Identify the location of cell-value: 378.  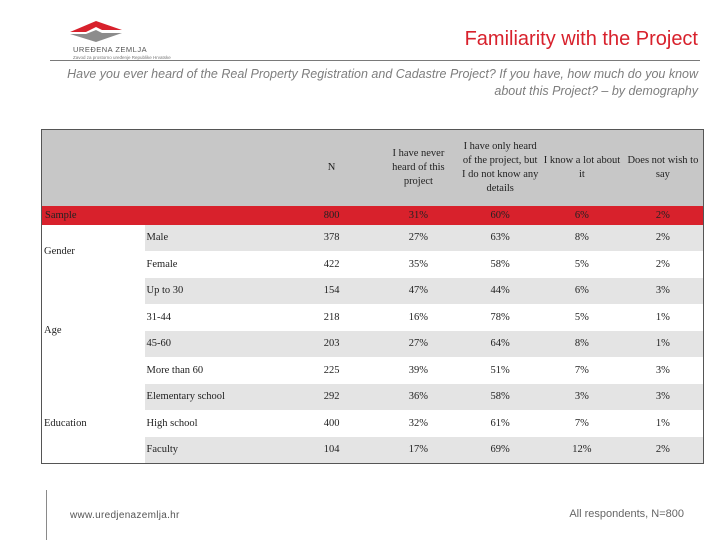
(331, 237).